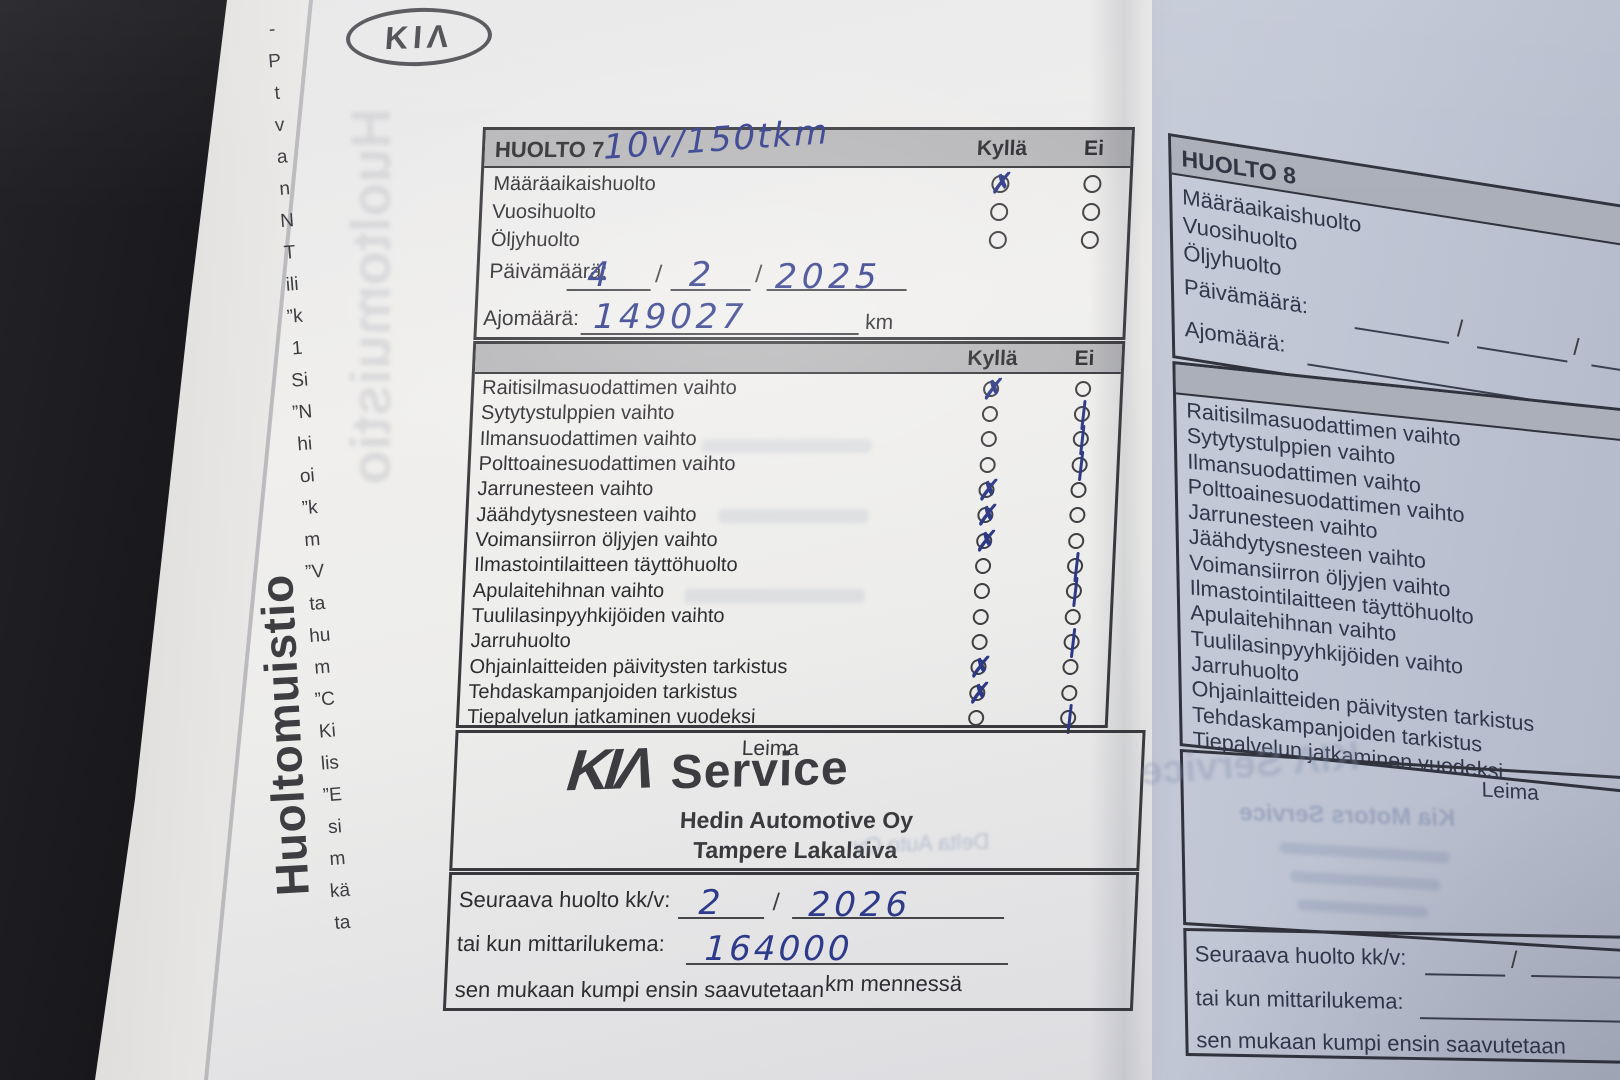 Image resolution: width=1620 pixels, height=1080 pixels. What do you see at coordinates (796, 820) in the screenshot?
I see `dealer-name: Hedin Automotive Oy` at bounding box center [796, 820].